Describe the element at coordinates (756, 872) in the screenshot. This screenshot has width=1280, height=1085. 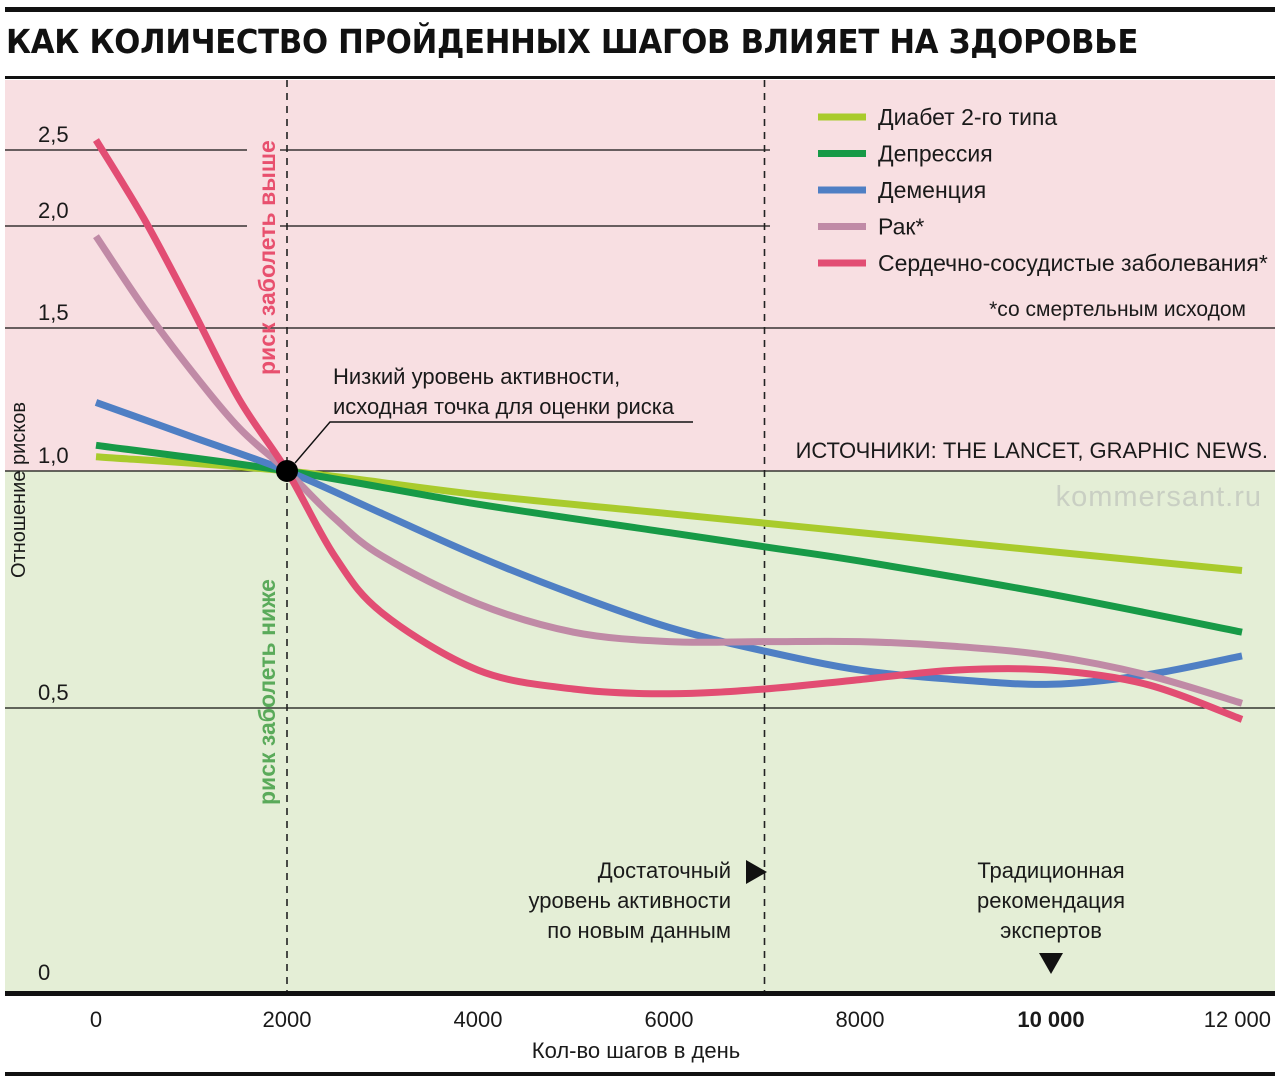
I see `sufficient-activity-arrow` at that location.